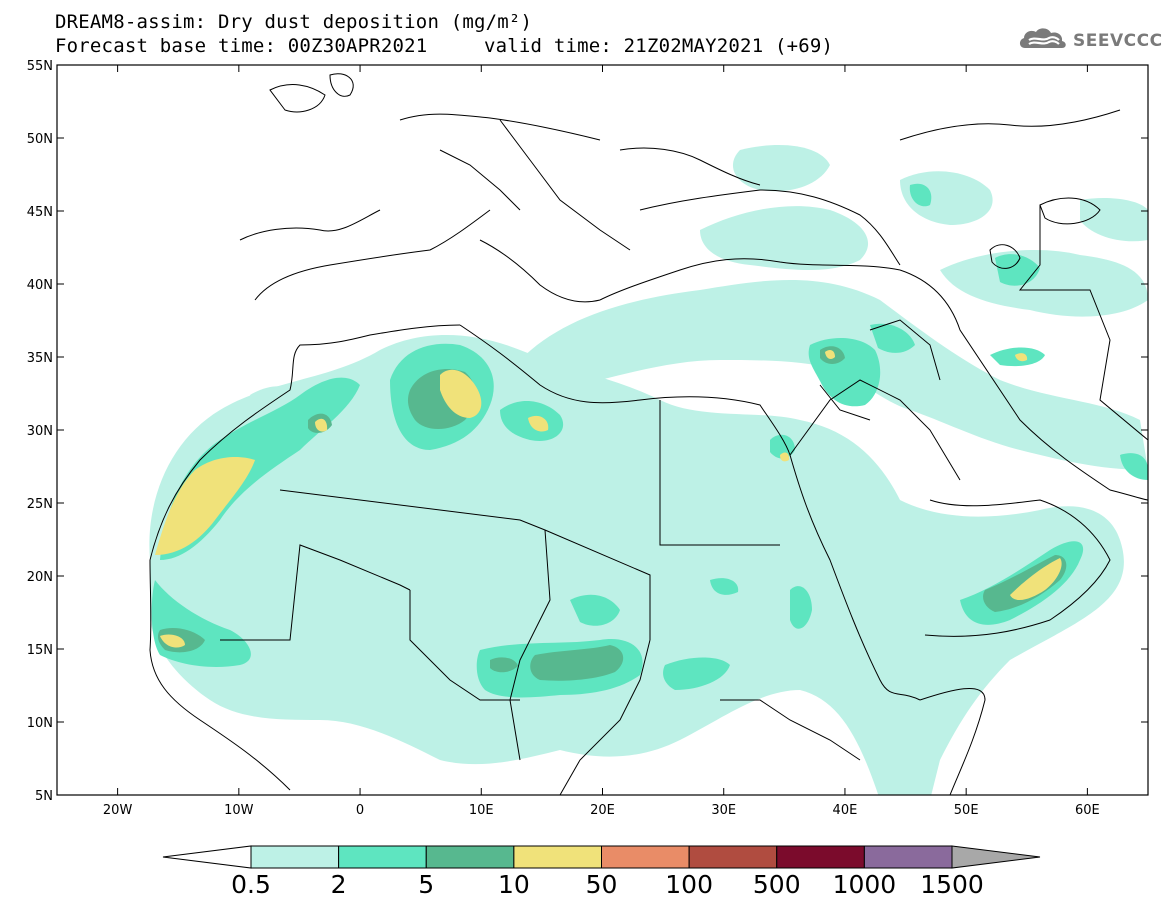 The image size is (1165, 907). Describe the element at coordinates (40, 577) in the screenshot. I see `y-tick-label: 20N` at that location.